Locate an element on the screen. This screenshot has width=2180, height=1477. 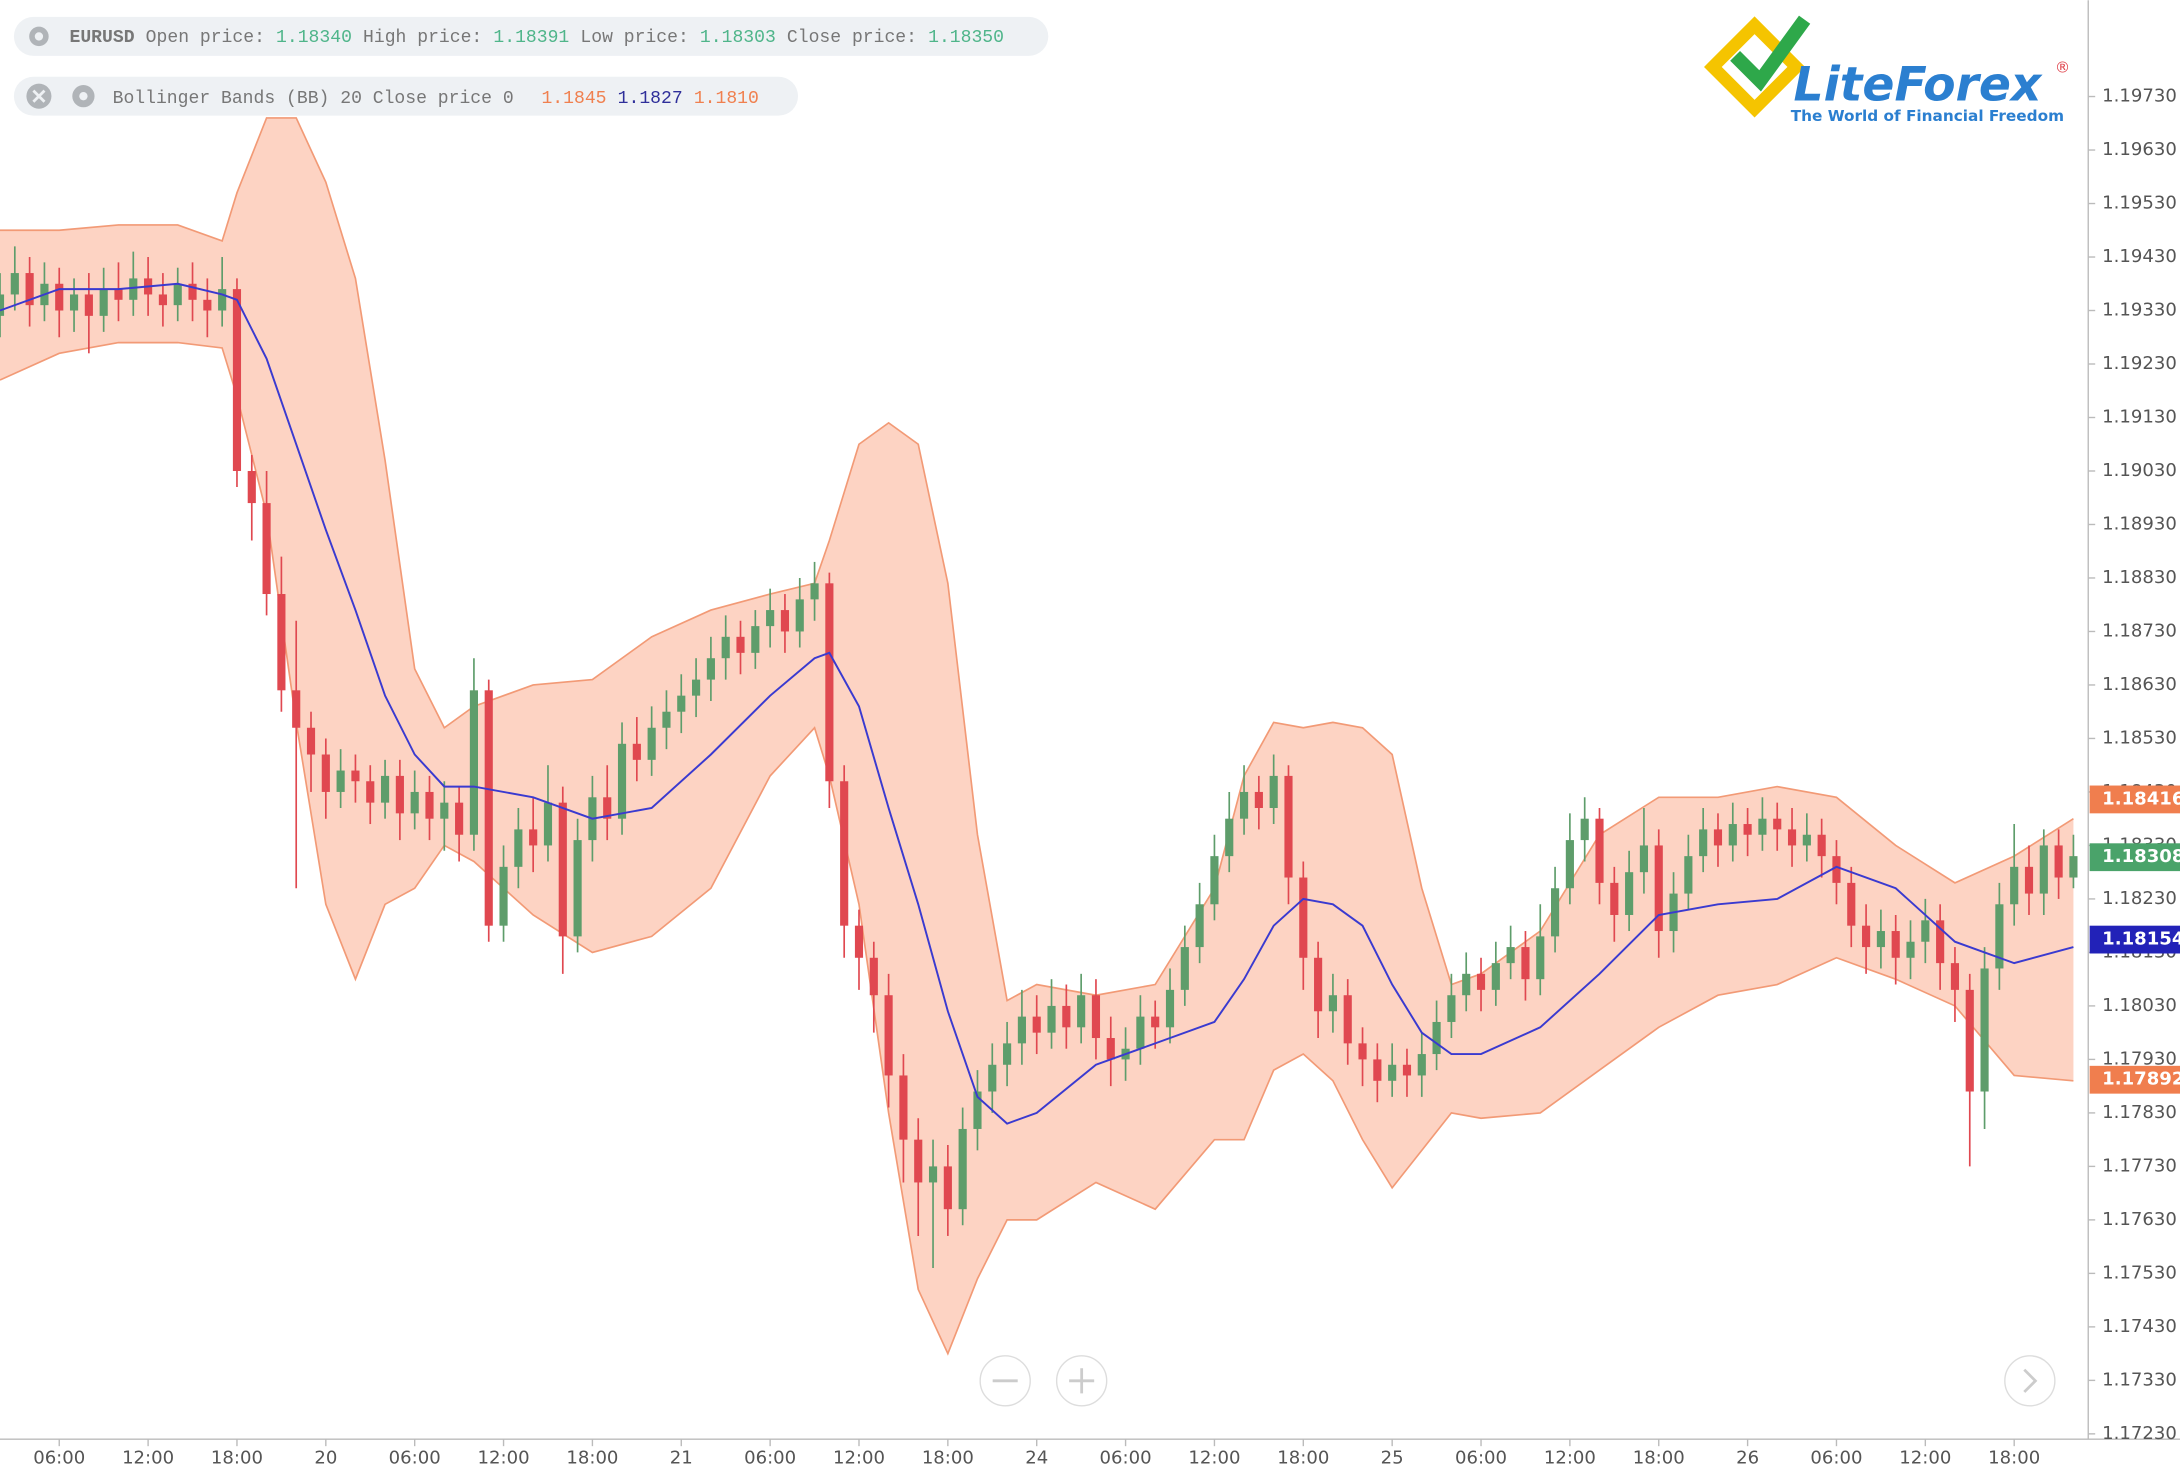
legend-label: Open price: is located at coordinates (205, 38).